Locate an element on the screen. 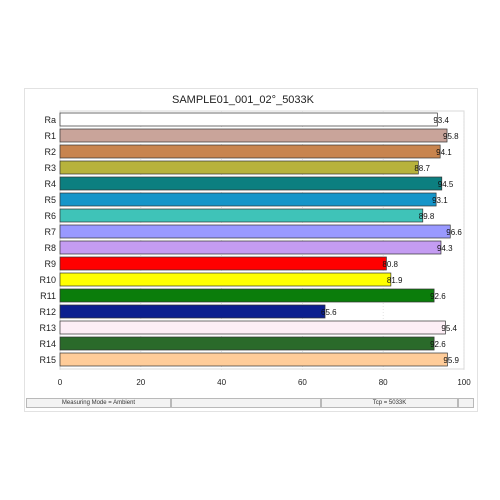 This screenshot has width=500, height=500. data-label-r7: 96.6 is located at coordinates (454, 232).